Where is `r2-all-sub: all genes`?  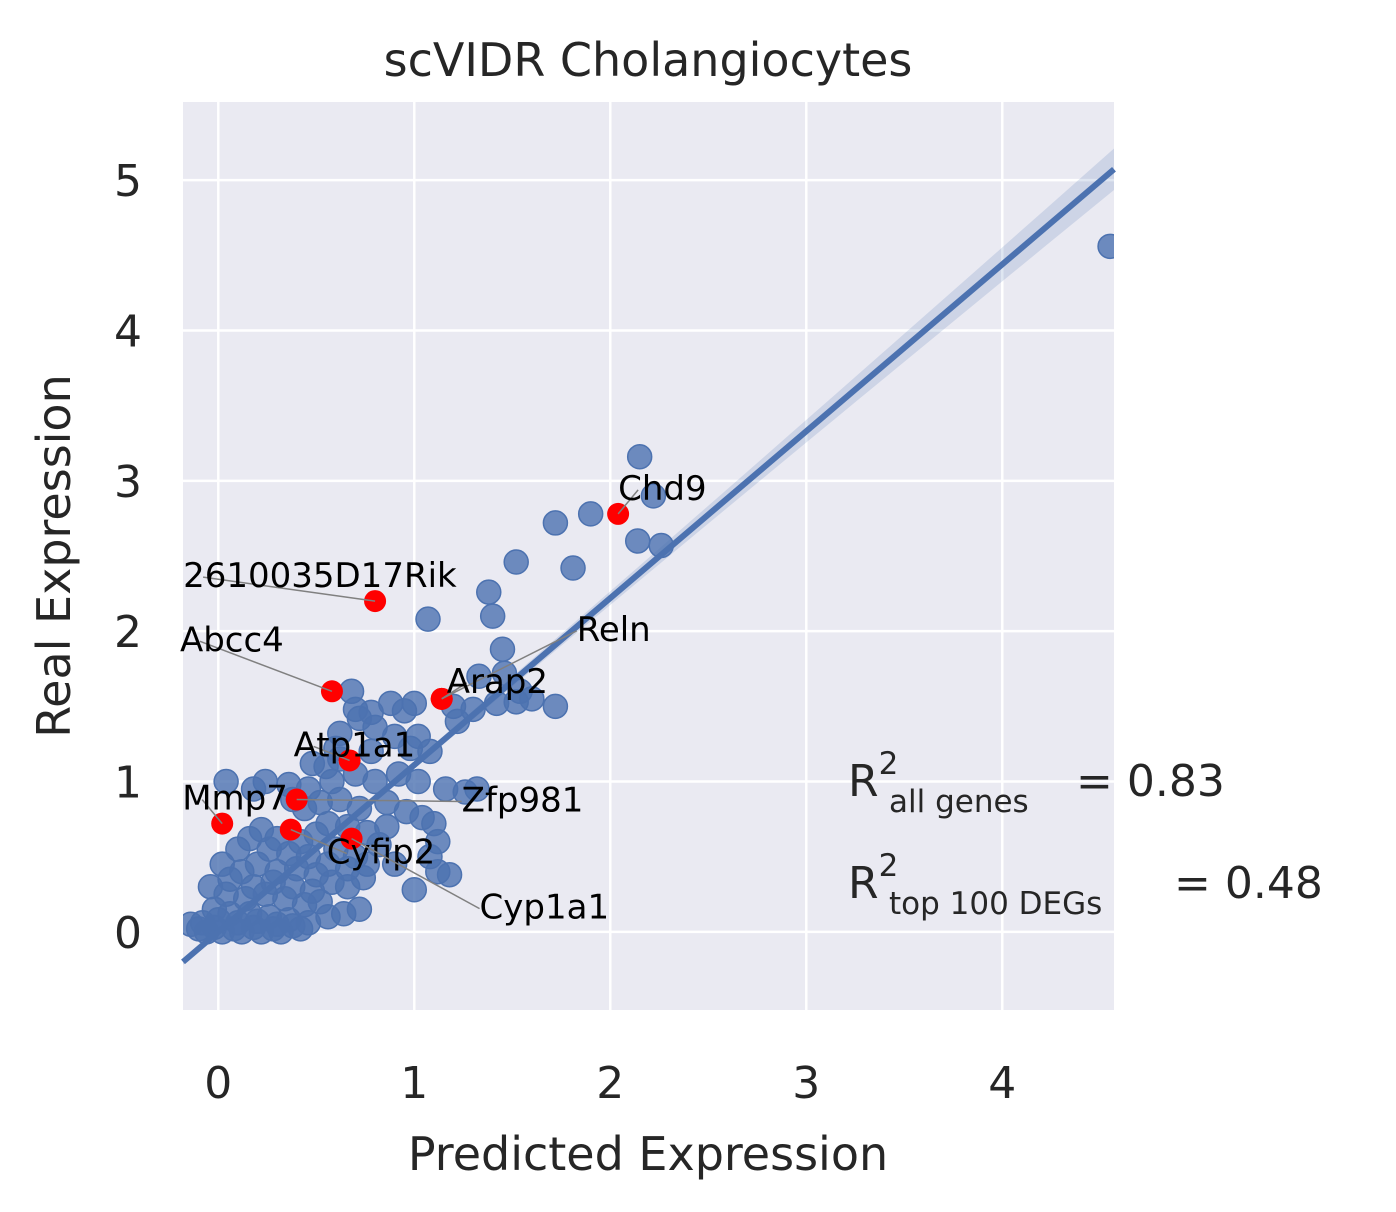 r2-all-sub: all genes is located at coordinates (959, 802).